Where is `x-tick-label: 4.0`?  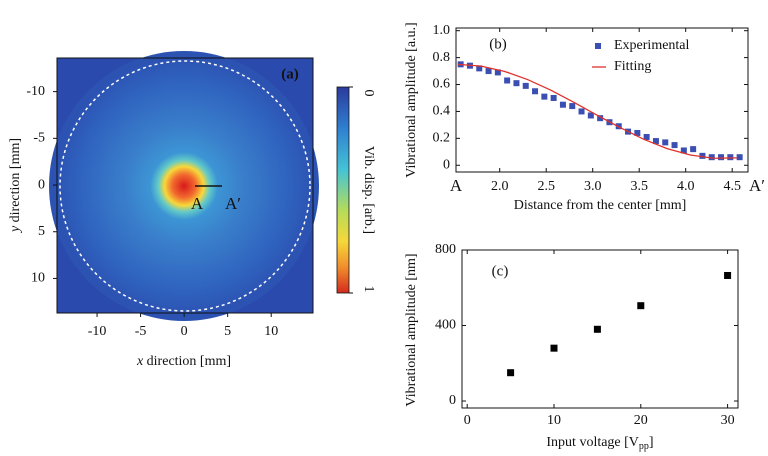 x-tick-label: 4.0 is located at coordinates (686, 186).